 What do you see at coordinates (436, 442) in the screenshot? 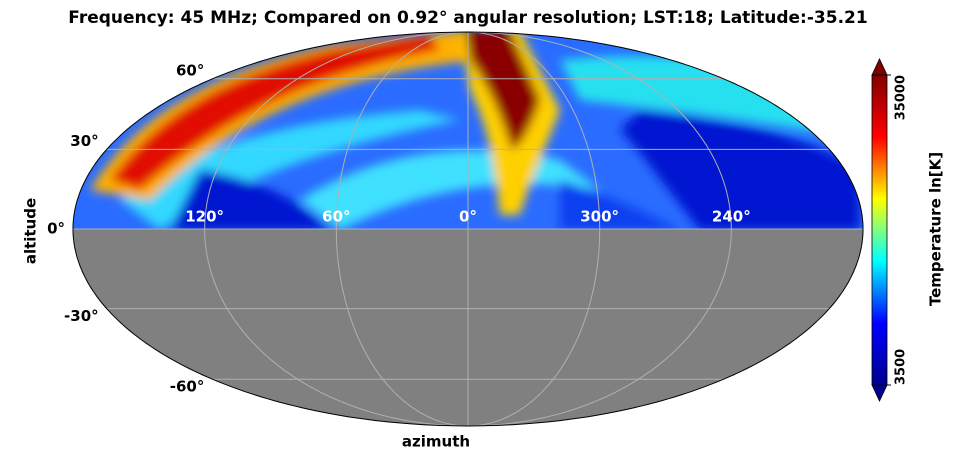
I see `x-axis-label: azimuth` at bounding box center [436, 442].